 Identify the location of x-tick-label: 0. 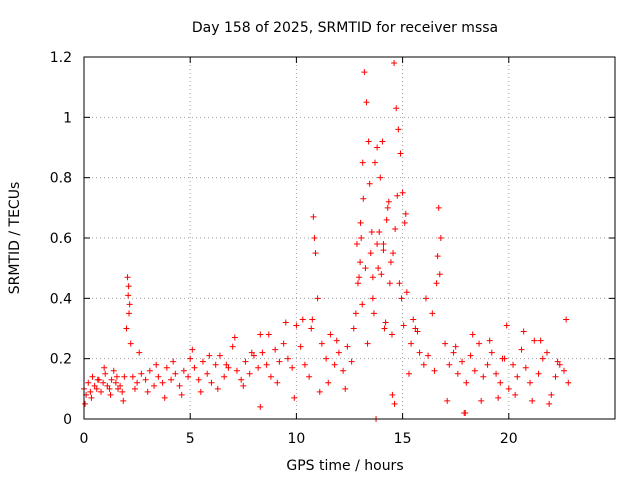
(84, 439).